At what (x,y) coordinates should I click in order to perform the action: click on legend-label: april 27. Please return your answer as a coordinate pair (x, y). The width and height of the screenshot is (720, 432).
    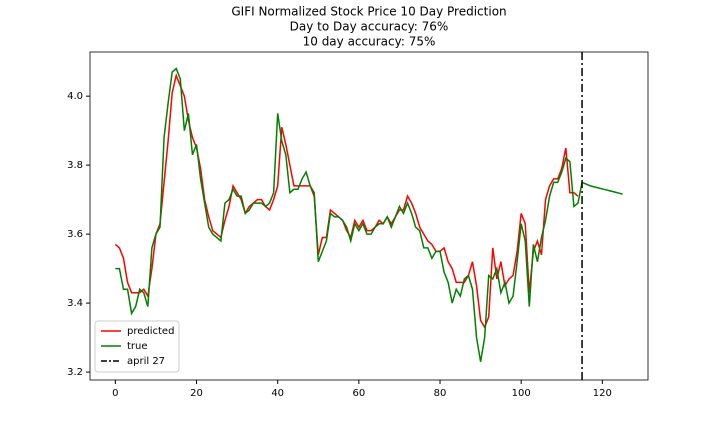
    Looking at the image, I should click on (146, 361).